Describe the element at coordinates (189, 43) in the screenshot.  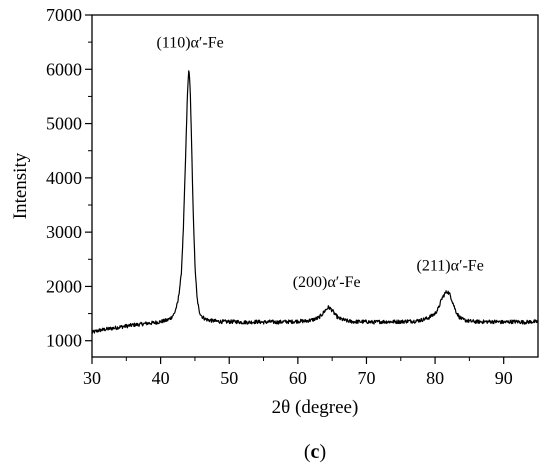
I see `peak-annotation: (110)α′-Fe` at that location.